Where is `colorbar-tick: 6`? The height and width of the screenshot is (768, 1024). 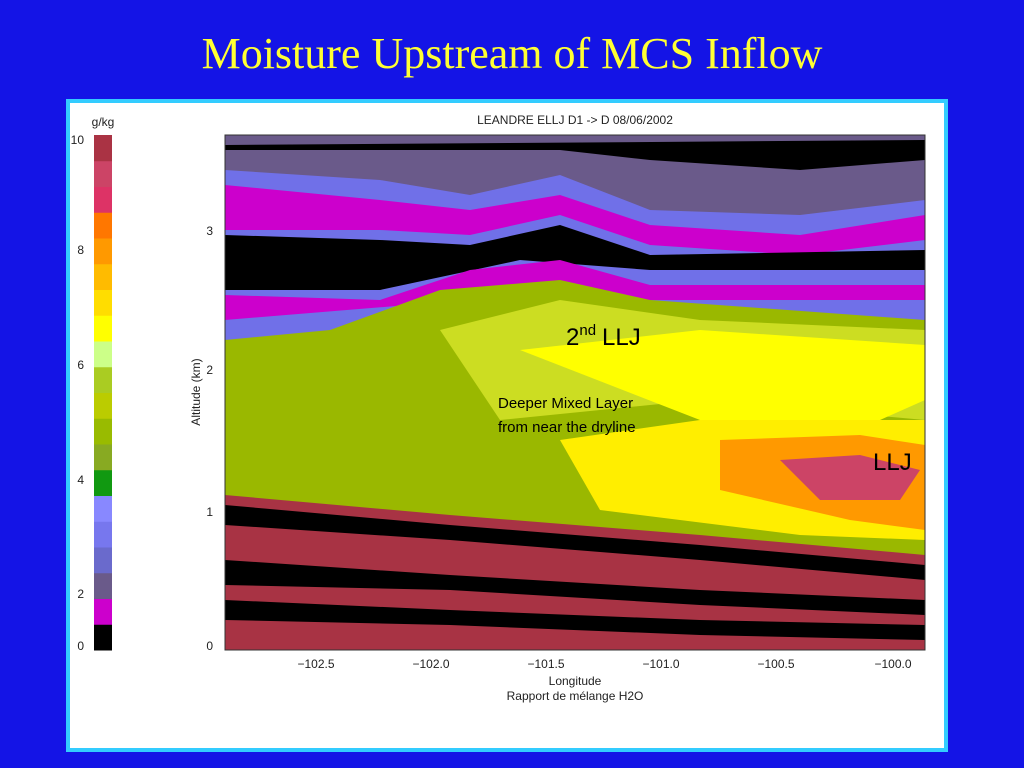
colorbar-tick: 6 is located at coordinates (80, 365).